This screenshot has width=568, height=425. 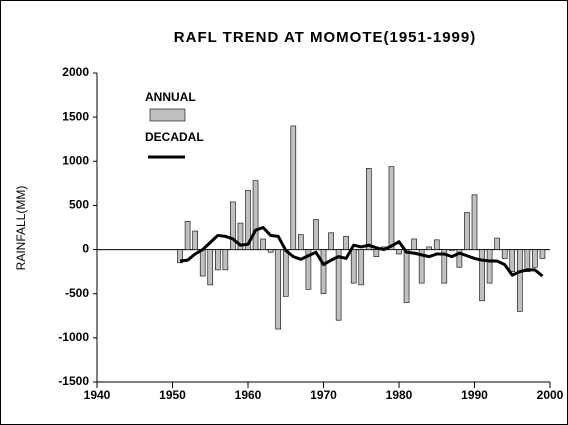 I want to click on line, so click(x=361, y=252).